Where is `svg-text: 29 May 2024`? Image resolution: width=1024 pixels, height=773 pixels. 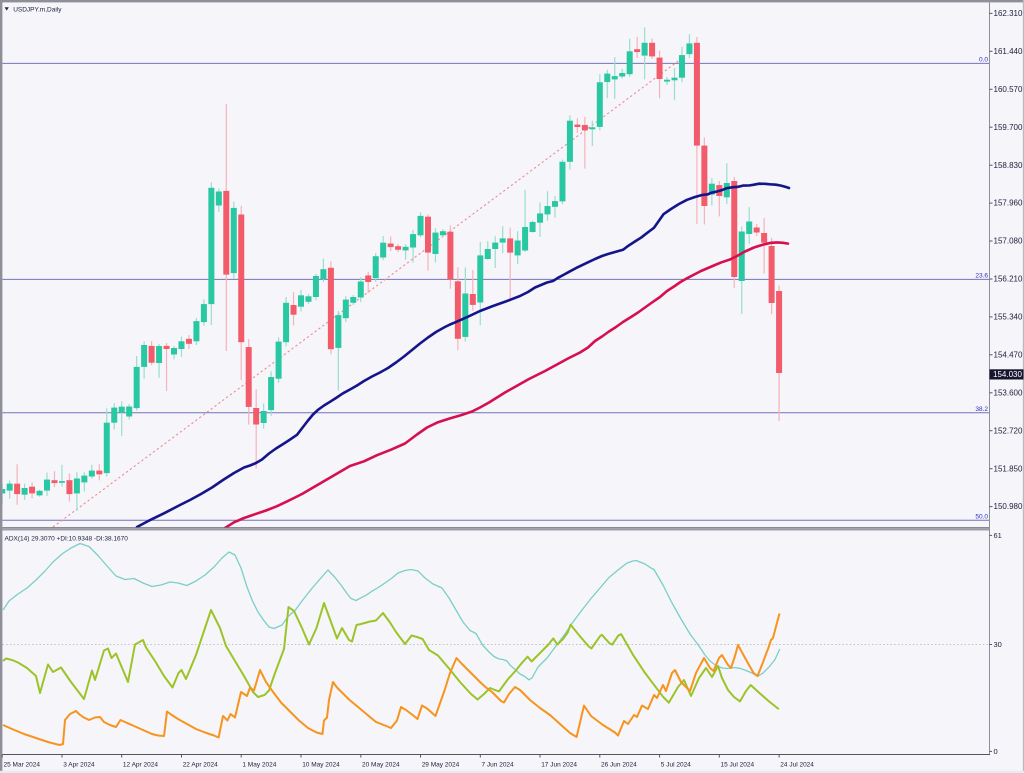
svg-text: 29 May 2024 is located at coordinates (441, 765).